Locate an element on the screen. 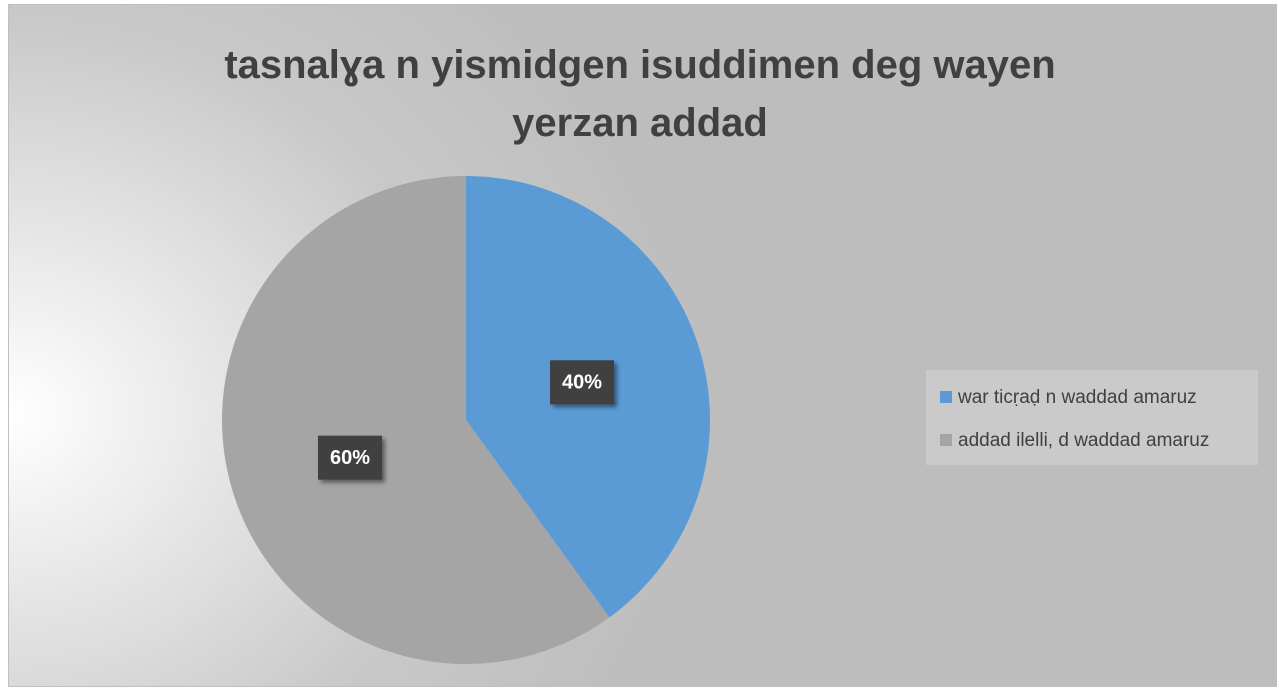 This screenshot has width=1279, height=689. legend-label: war ticṛaḍ n waddad amaruz is located at coordinates (1077, 397).